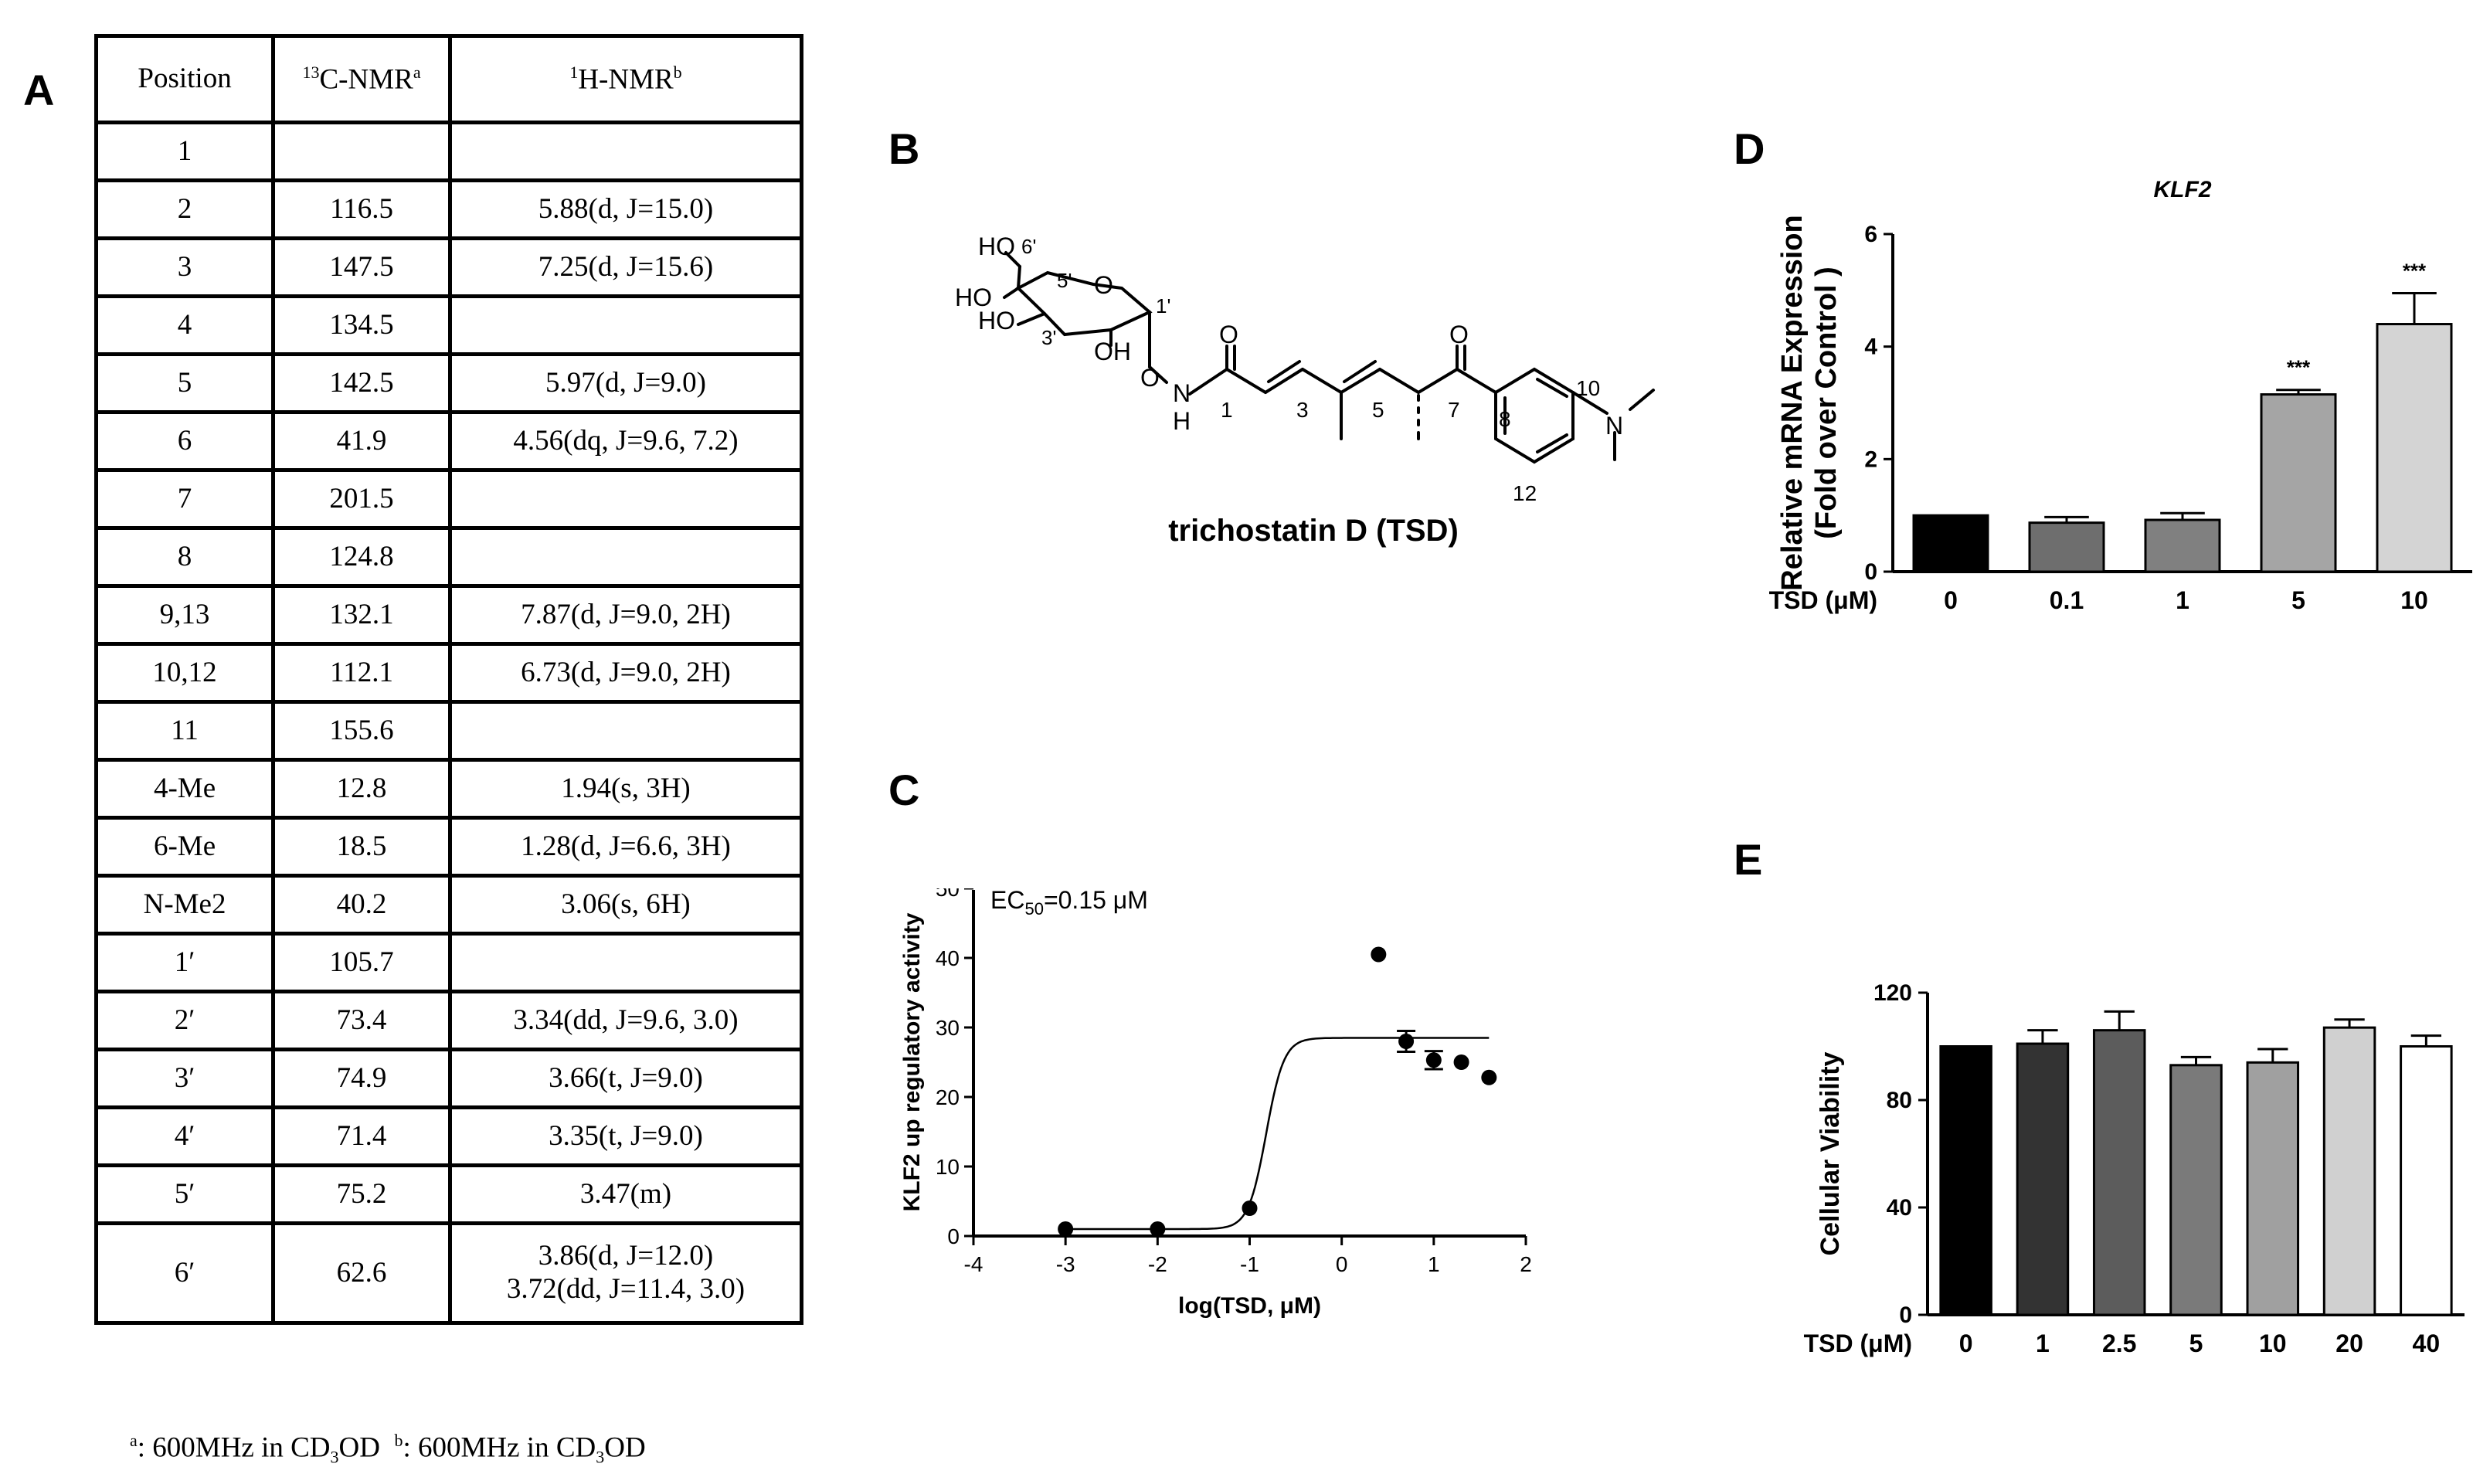 This screenshot has width=2490, height=1484. Describe the element at coordinates (1438, 381) in the screenshot. I see `c6-c7-bond` at that location.